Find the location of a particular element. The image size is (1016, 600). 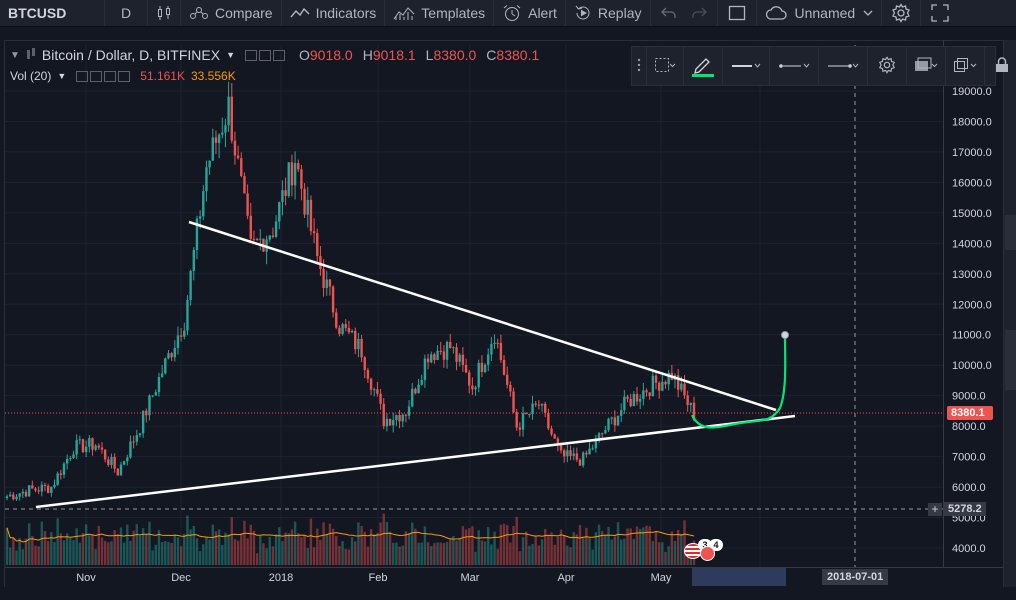

select-template-button is located at coordinates (665, 66).